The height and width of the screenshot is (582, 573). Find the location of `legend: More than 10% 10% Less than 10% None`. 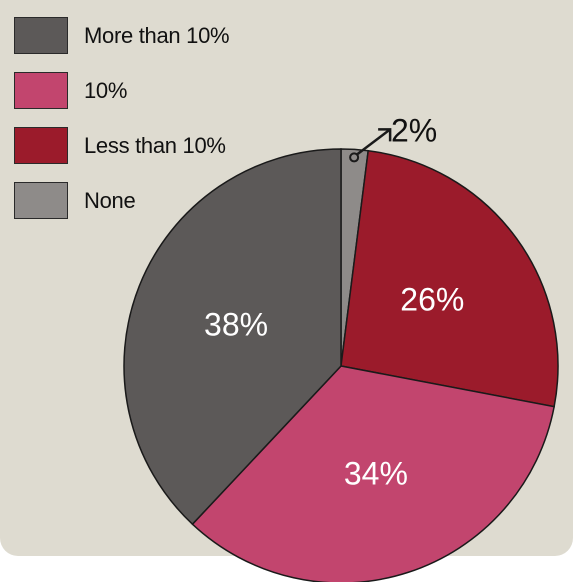

legend: More than 10% 10% Less than 10% None is located at coordinates (122, 124).